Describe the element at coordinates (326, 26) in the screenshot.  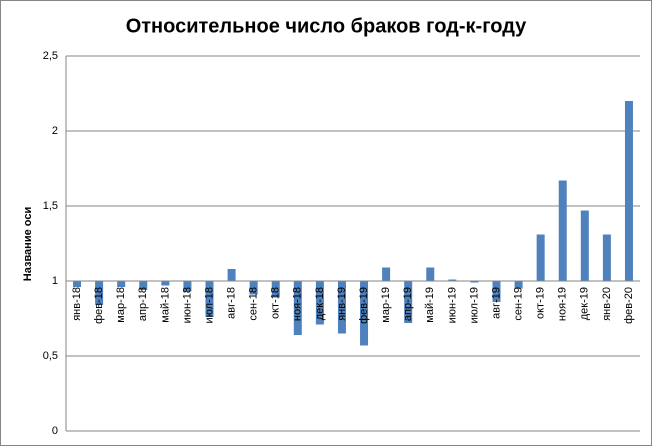
I see `chart-title: Относительное число браков год-к-году` at that location.